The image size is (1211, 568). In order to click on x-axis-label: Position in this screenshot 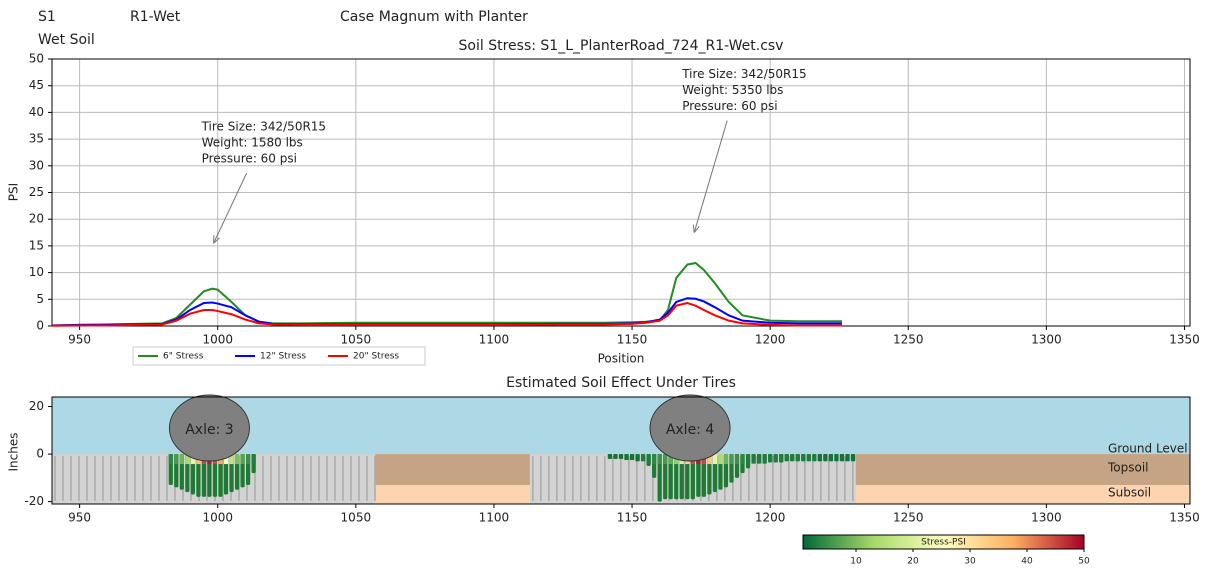, I will do `click(621, 359)`.